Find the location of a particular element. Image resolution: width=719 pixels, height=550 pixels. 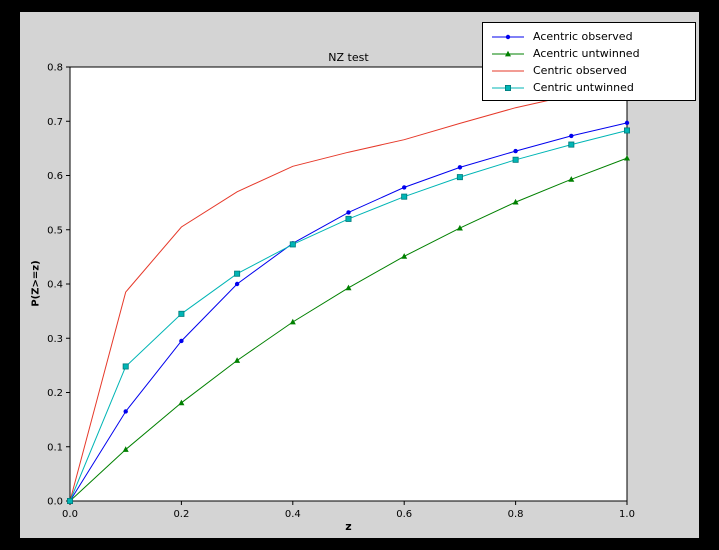

y-tick-label: 0.0 is located at coordinates (55, 502).